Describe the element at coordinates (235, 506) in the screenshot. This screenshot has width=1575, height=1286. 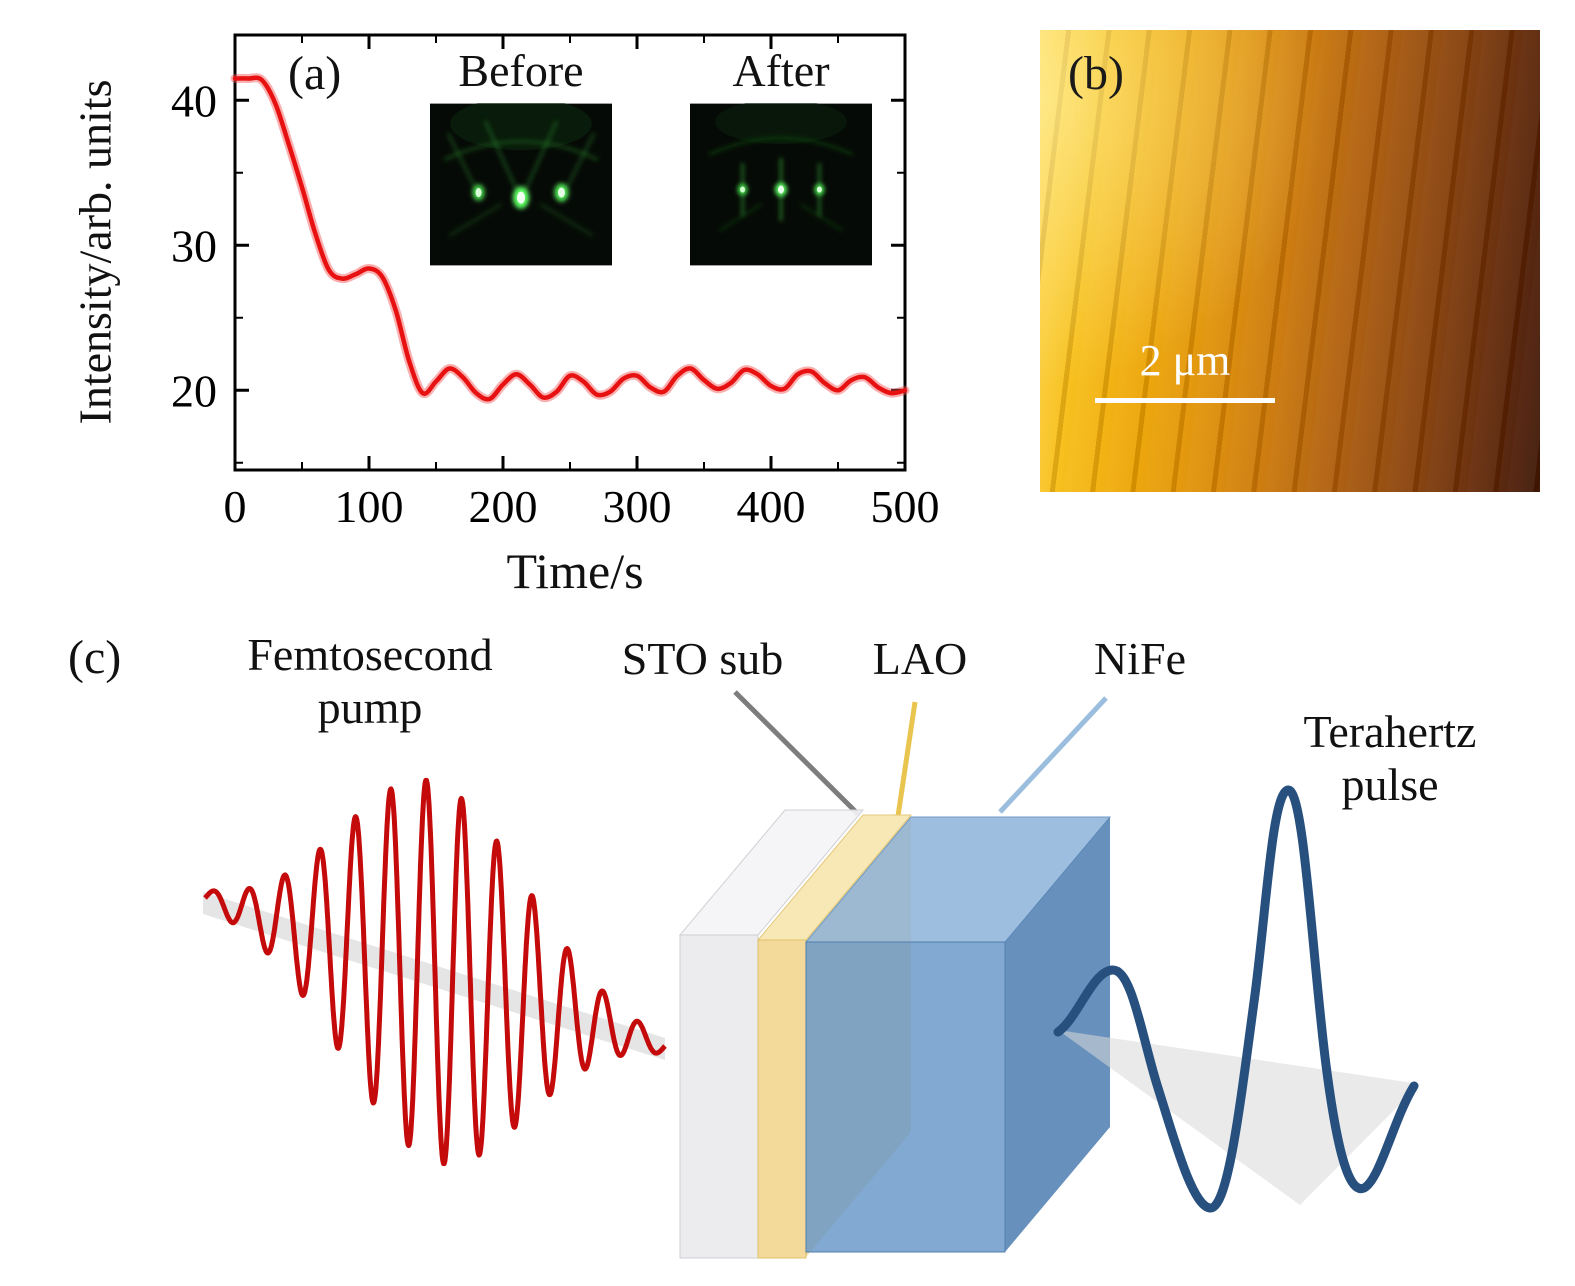
I see `x-axis-tick-label: 0` at that location.